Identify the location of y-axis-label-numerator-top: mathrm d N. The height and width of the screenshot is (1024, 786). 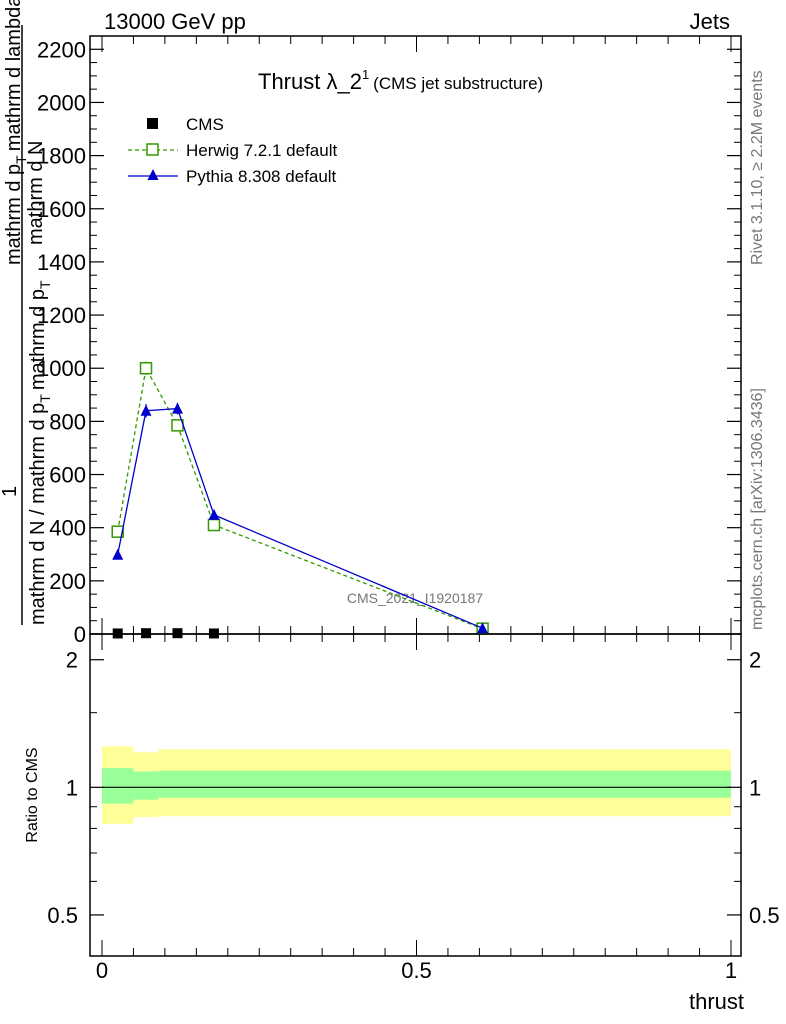
(36, 193).